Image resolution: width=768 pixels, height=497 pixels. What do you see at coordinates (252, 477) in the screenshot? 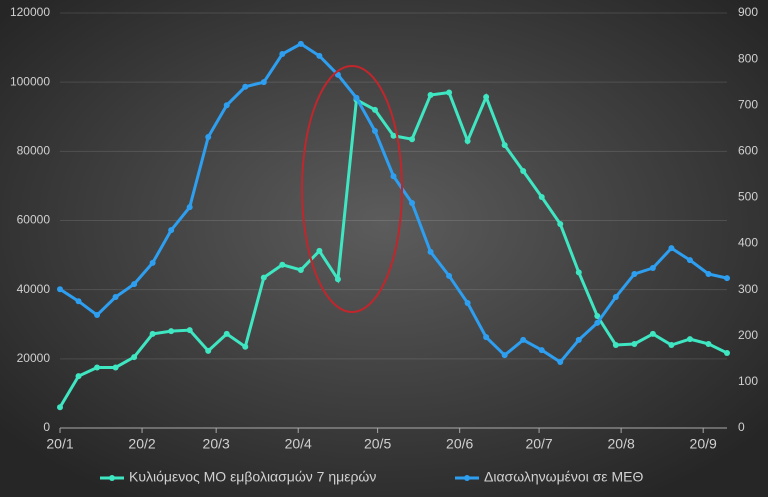
I see `legend-label: Κυλιόμενος ΜΟ εμβολιασμών 7 ημερών` at bounding box center [252, 477].